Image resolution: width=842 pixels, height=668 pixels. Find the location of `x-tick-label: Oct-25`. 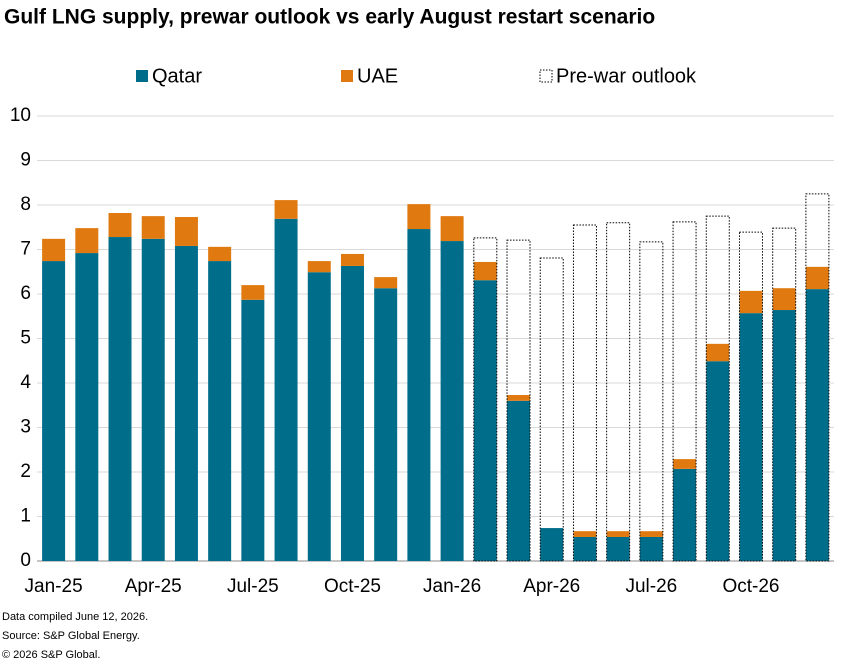

x-tick-label: Oct-25 is located at coordinates (352, 586).